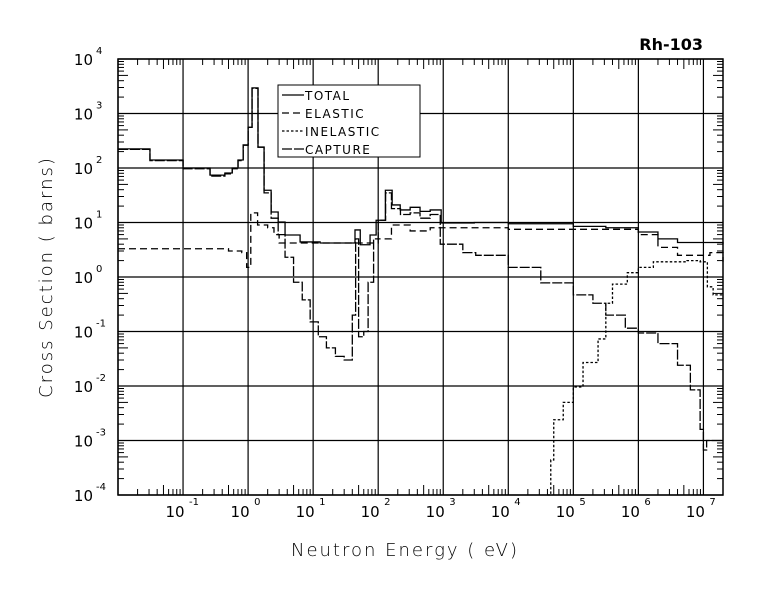 The image size is (780, 590). Describe the element at coordinates (635, 377) in the screenshot. I see `series-line-inelastic` at that location.